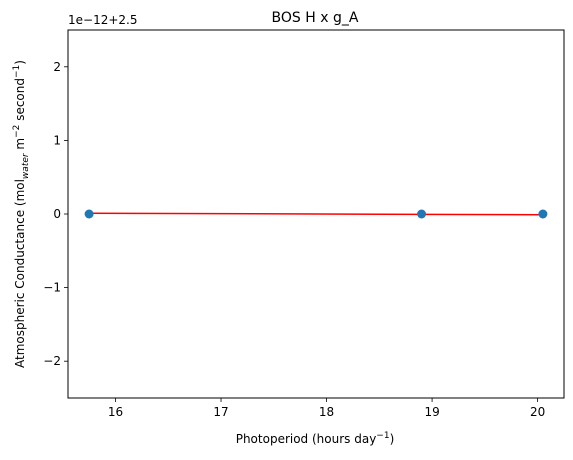 Image resolution: width=573 pixels, height=460 pixels. What do you see at coordinates (102, 20) in the screenshot?
I see `y-offset-text: 1e−12+2.5` at bounding box center [102, 20].